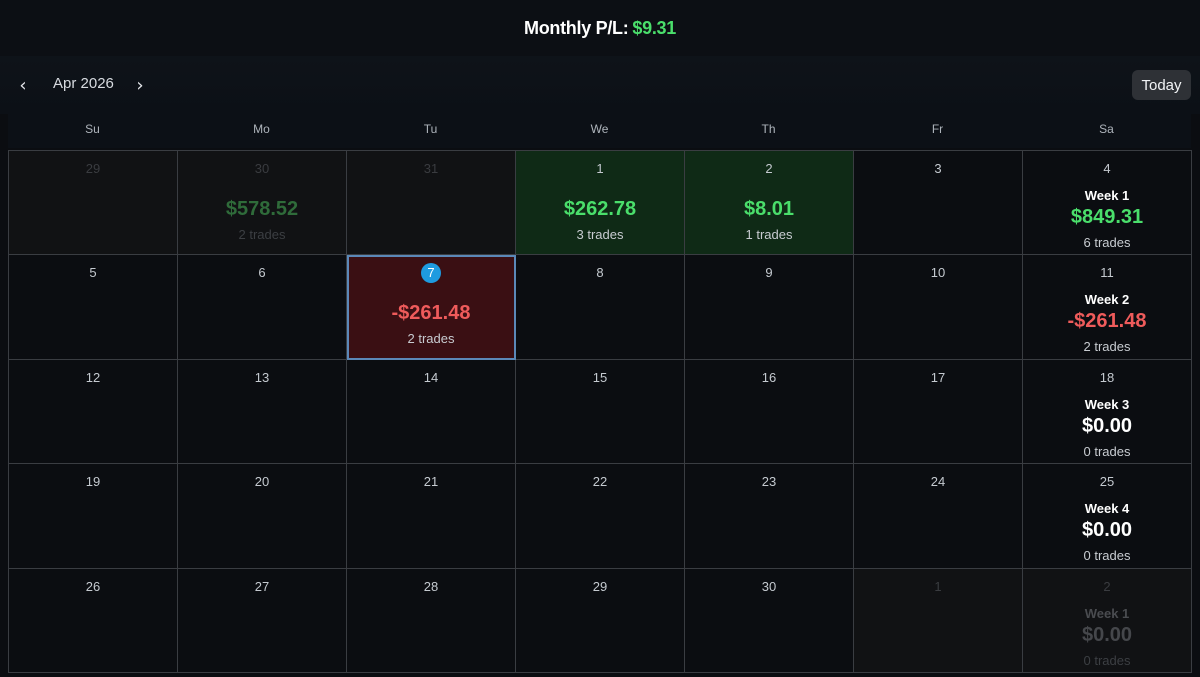  Describe the element at coordinates (431, 586) in the screenshot. I see `day-number: 28` at that location.